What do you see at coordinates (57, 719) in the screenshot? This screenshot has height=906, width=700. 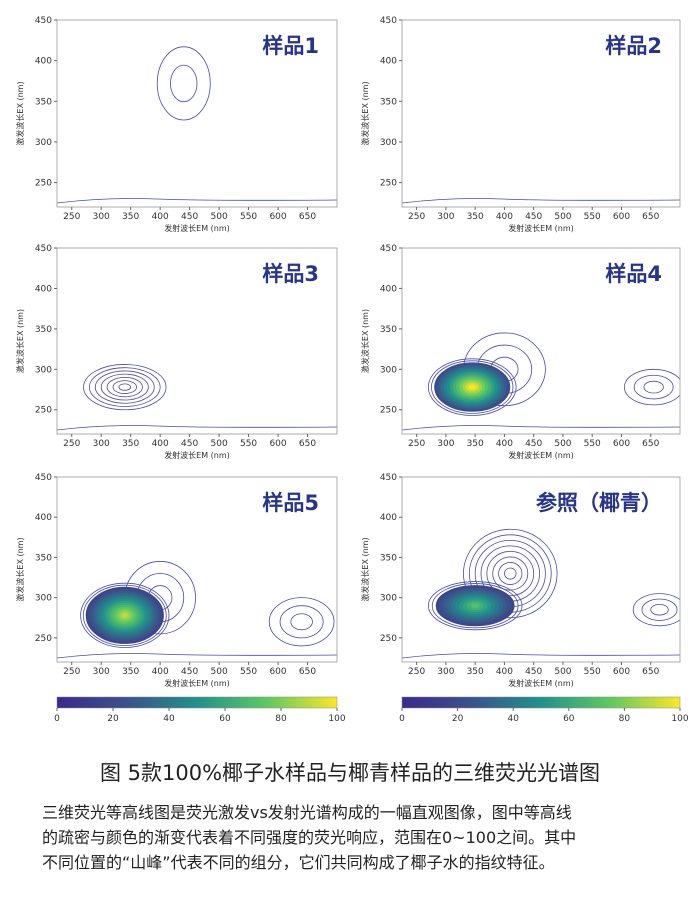 I see `colorbar-tick-label: 0` at bounding box center [57, 719].